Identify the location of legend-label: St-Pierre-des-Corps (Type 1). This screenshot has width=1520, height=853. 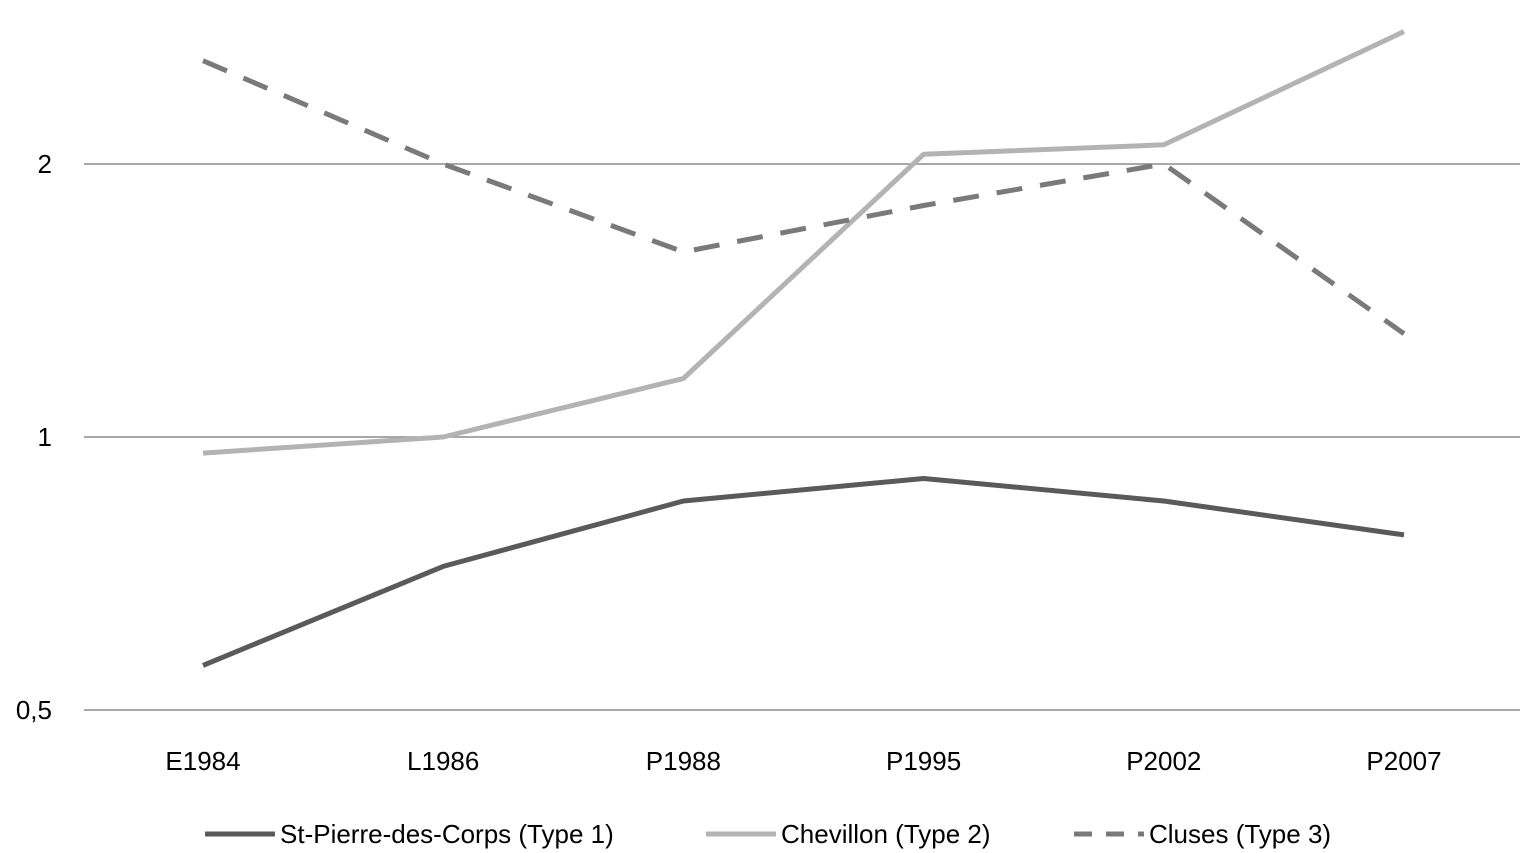
(447, 834).